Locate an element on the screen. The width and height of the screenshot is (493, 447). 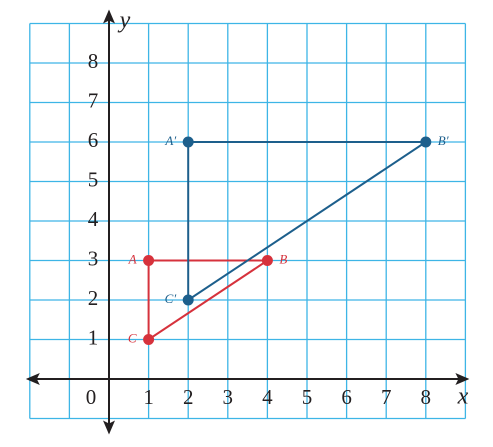
x-tick-label: 5 is located at coordinates (307, 397).